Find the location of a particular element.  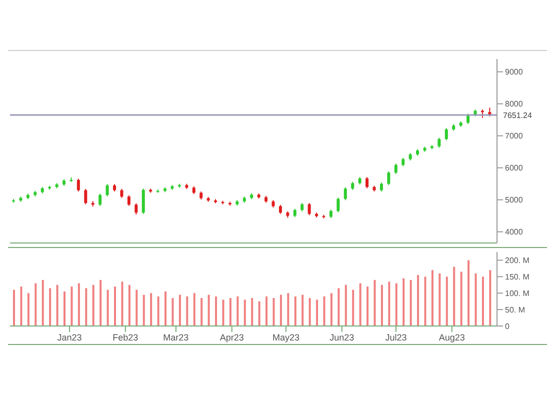

y-tick-label: 200. M is located at coordinates (517, 261).